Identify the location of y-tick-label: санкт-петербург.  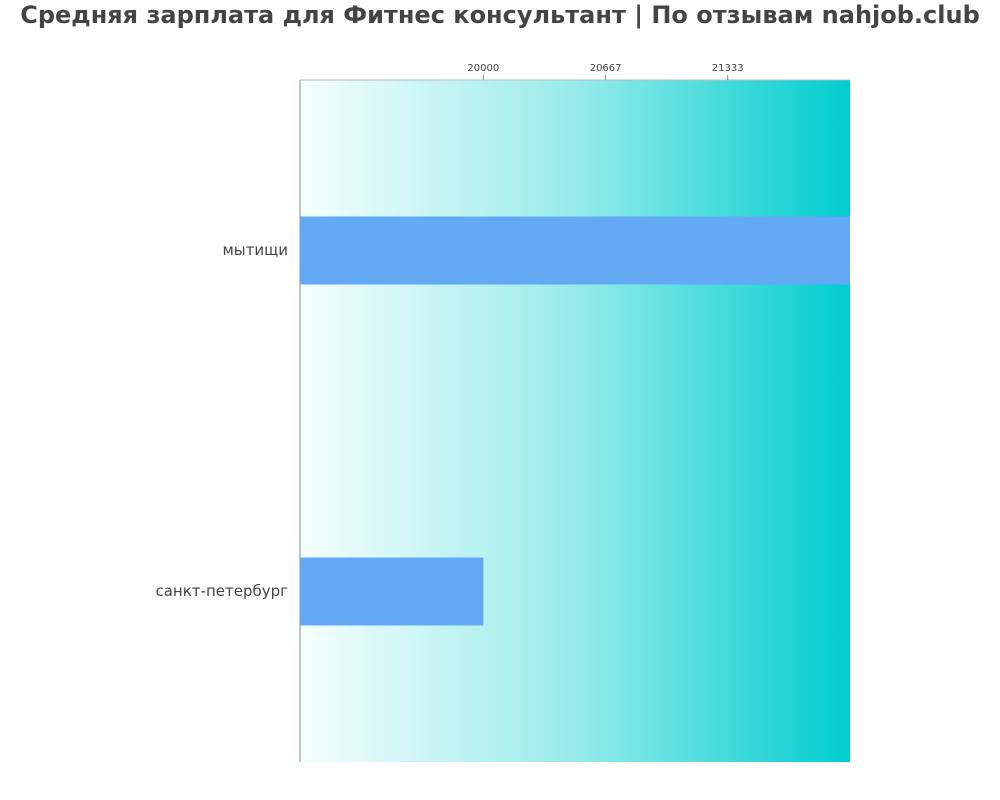
(221, 591).